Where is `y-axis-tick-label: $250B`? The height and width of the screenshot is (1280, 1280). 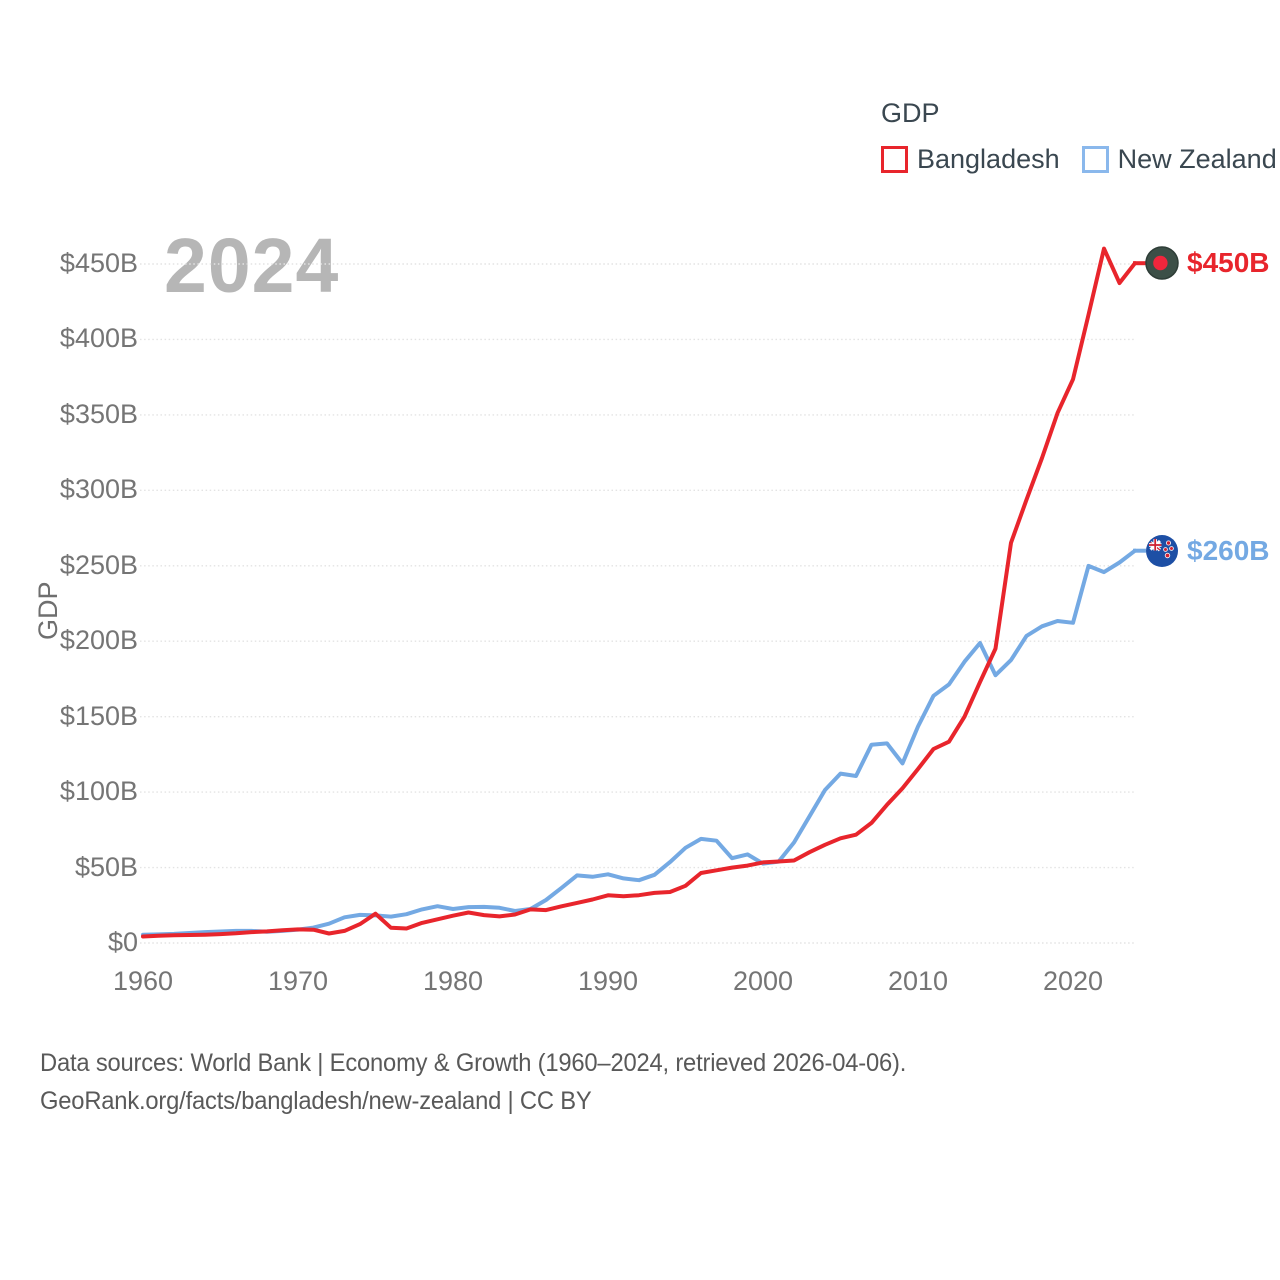 y-axis-tick-label: $250B is located at coordinates (98, 564).